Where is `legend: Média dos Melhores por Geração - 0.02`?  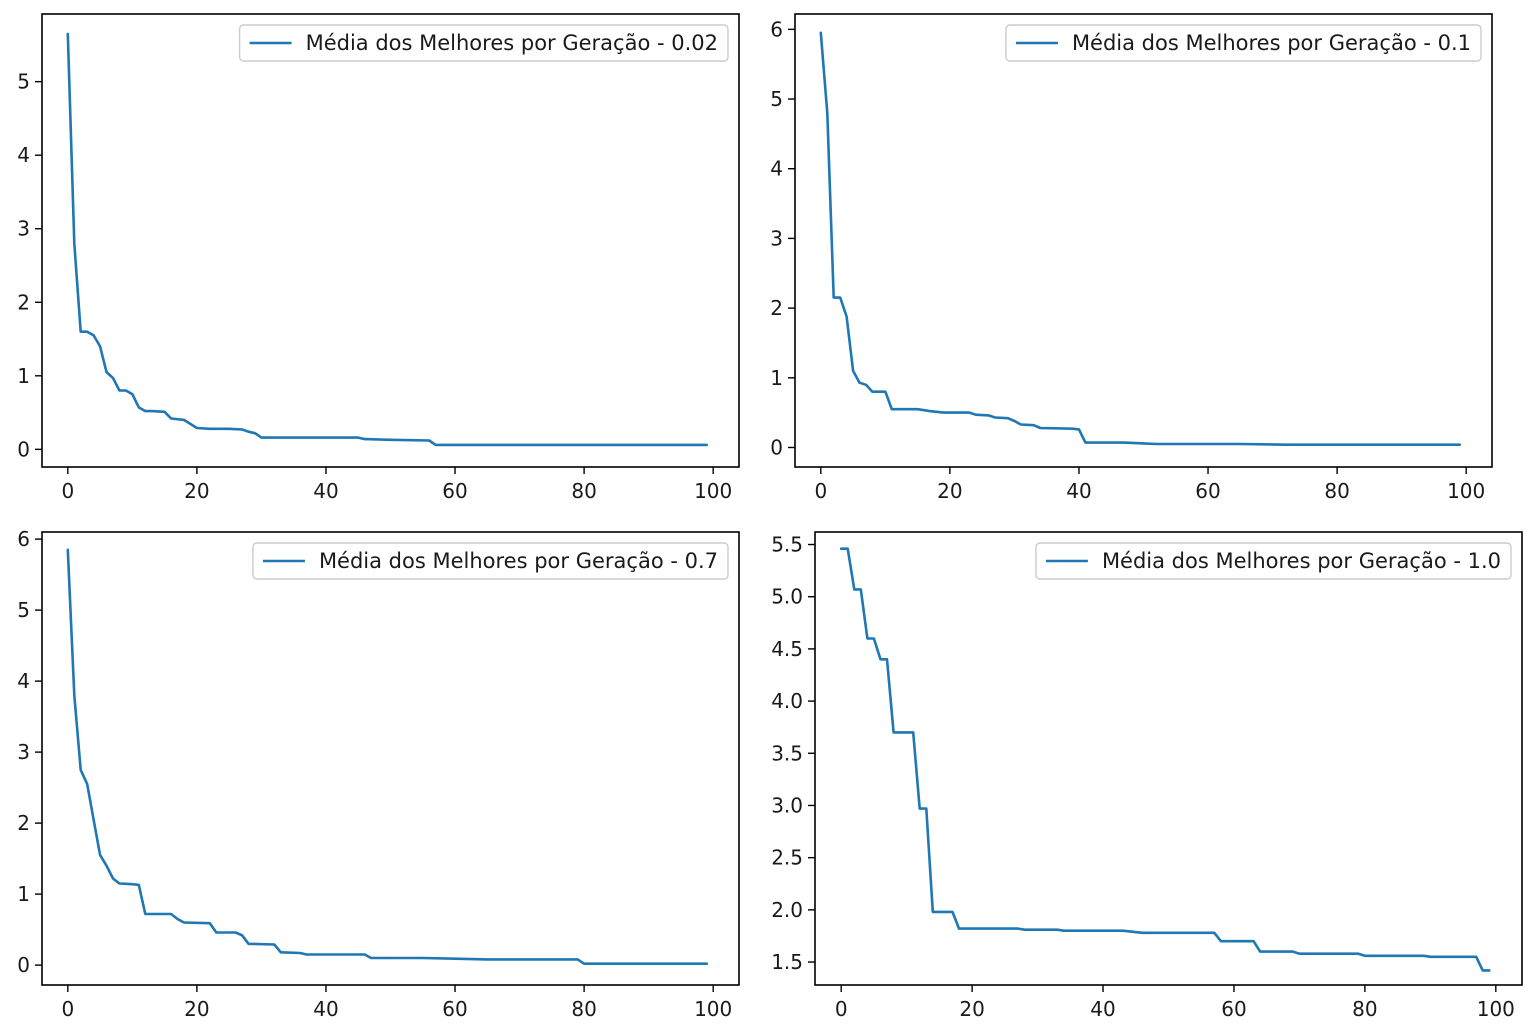
legend: Média dos Melhores por Geração - 0.02 is located at coordinates (483, 43).